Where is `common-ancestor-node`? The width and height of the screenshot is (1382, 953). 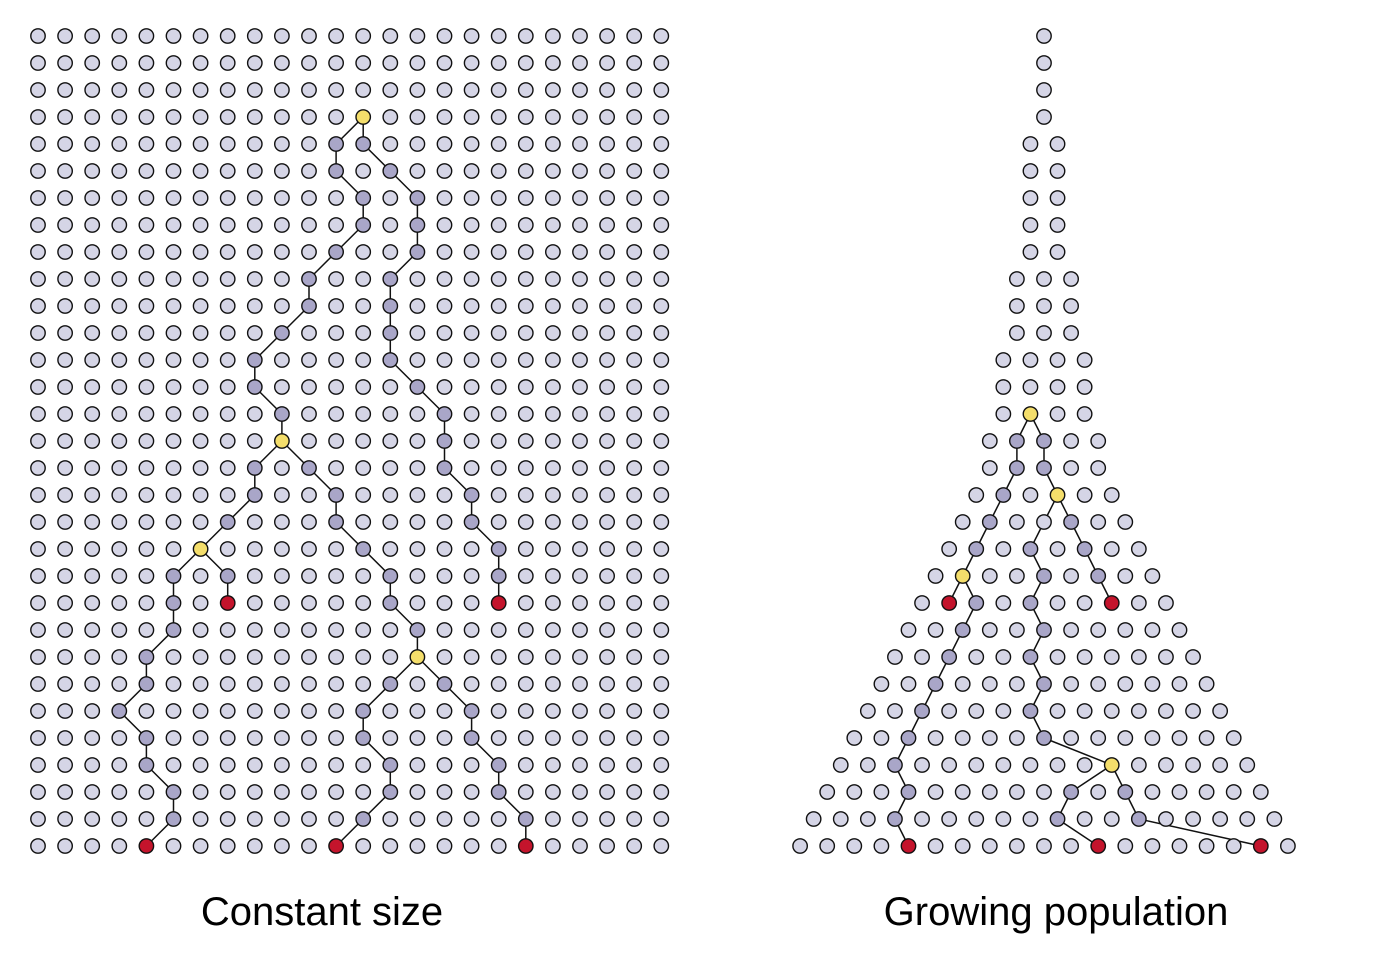 common-ancestor-node is located at coordinates (363, 117).